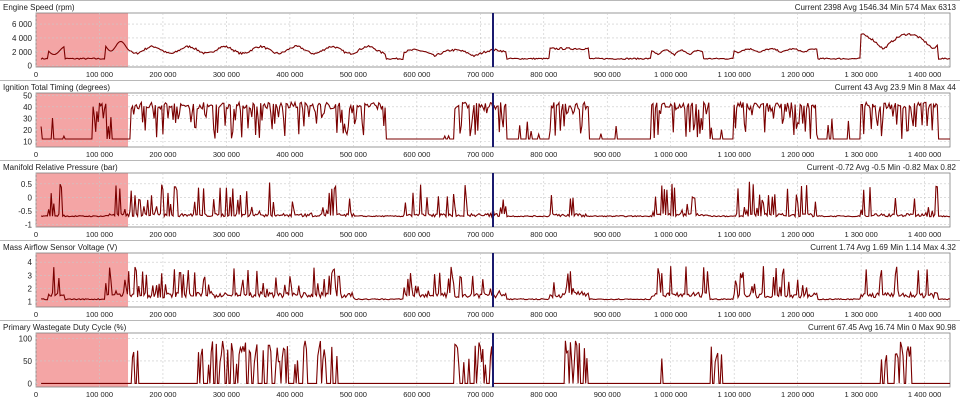 This screenshot has width=960, height=401. Describe the element at coordinates (883, 247) in the screenshot. I see `panel-stats: Current 1.74 Avg 1.69 Min 1.14 Max 4.32` at that location.